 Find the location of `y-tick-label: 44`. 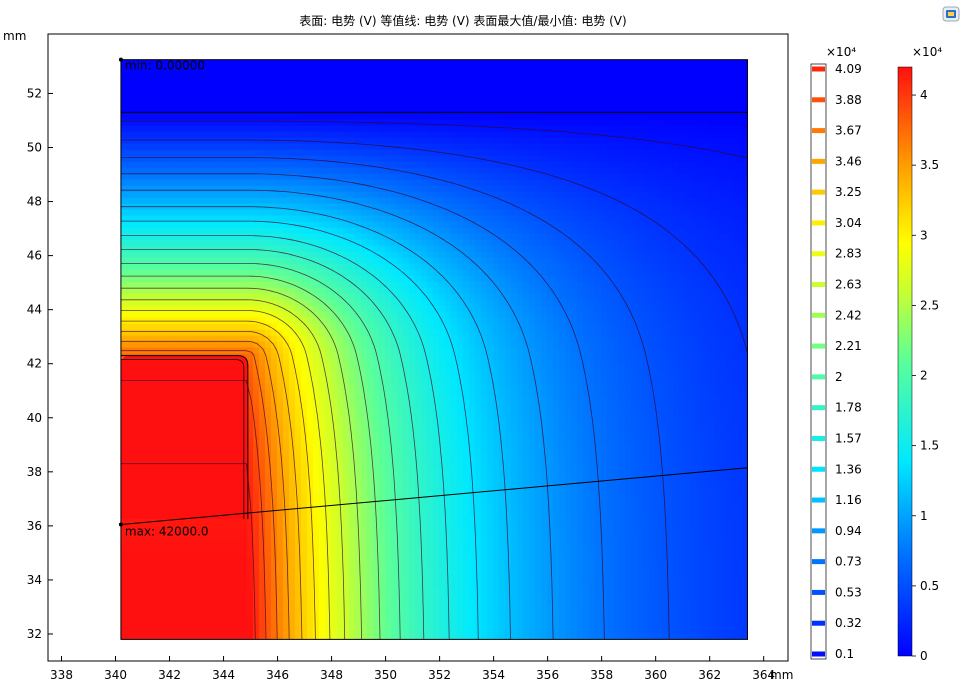

y-tick-label: 44 is located at coordinates (34, 310).